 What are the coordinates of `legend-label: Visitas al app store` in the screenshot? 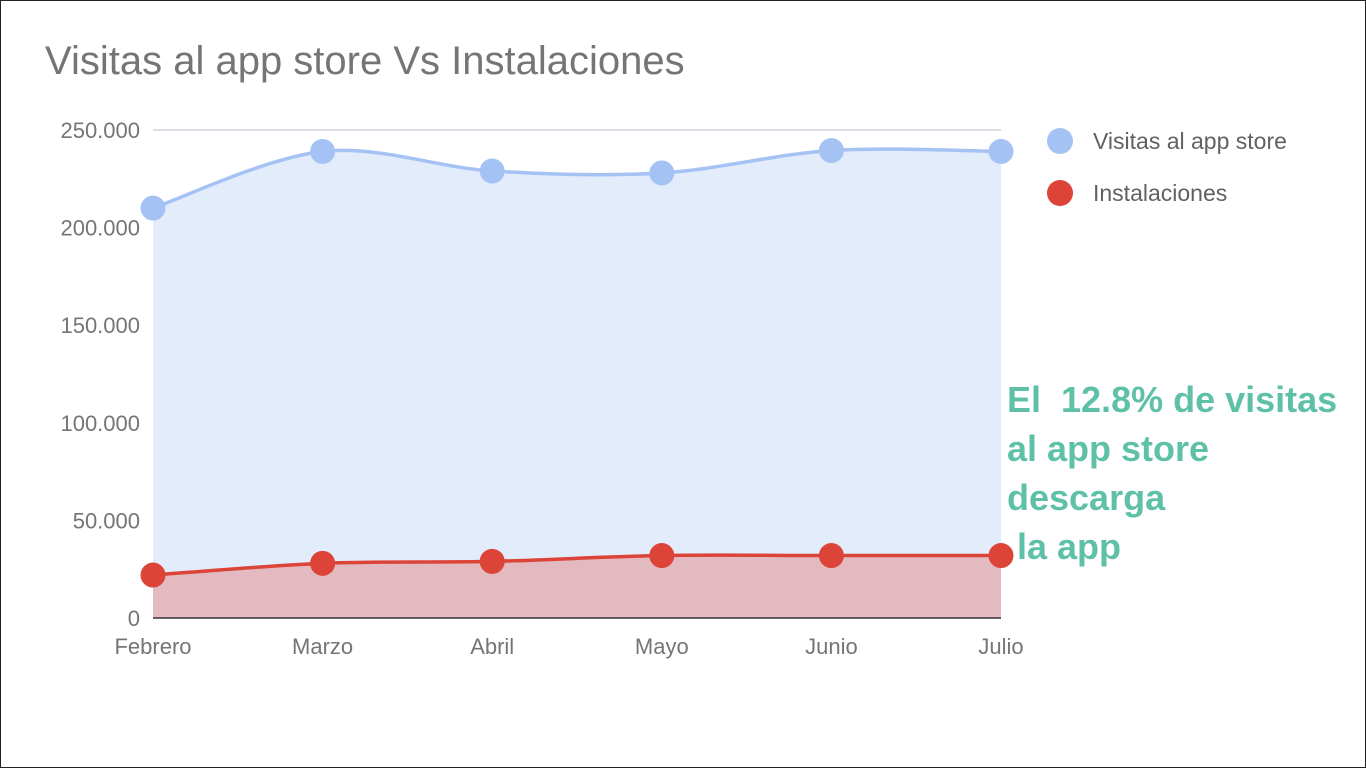 It's located at (1190, 140).